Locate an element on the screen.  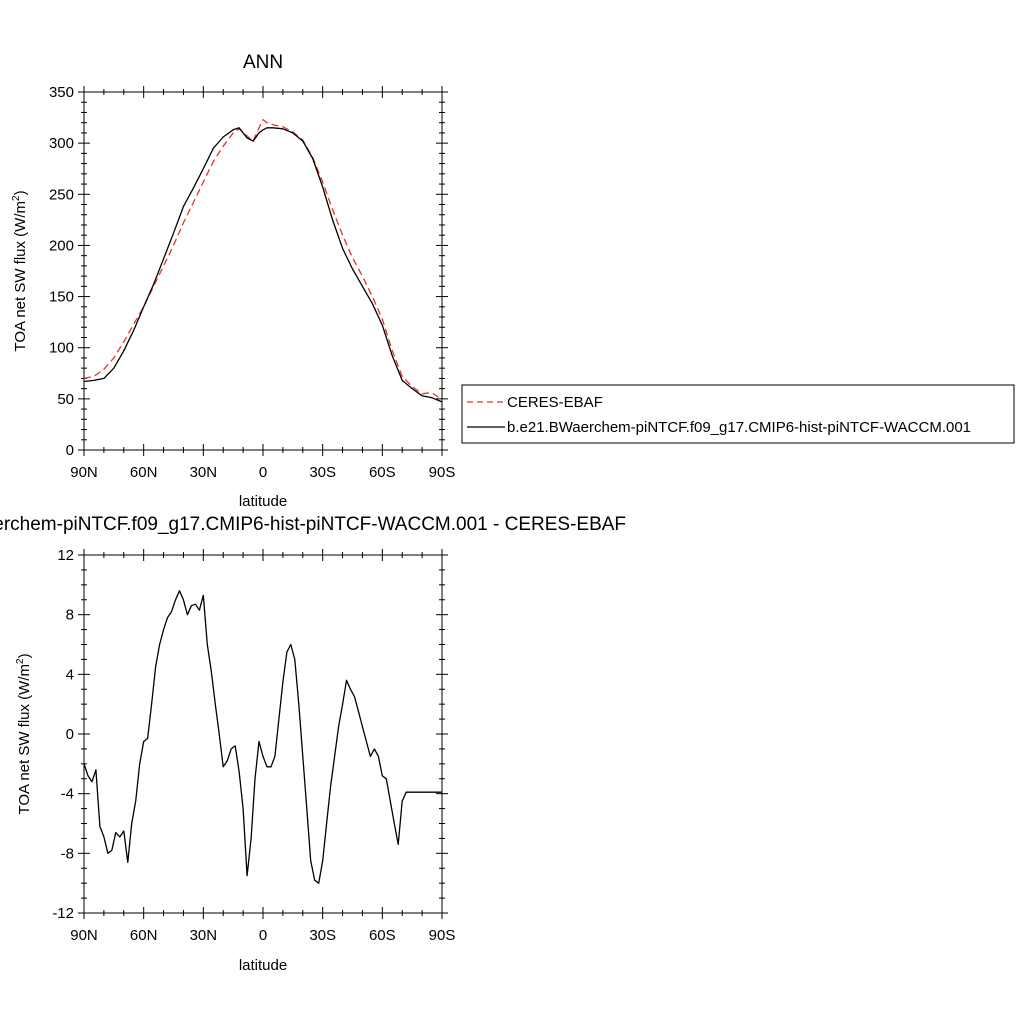
top-x-tick-label: 90N is located at coordinates (84, 472).